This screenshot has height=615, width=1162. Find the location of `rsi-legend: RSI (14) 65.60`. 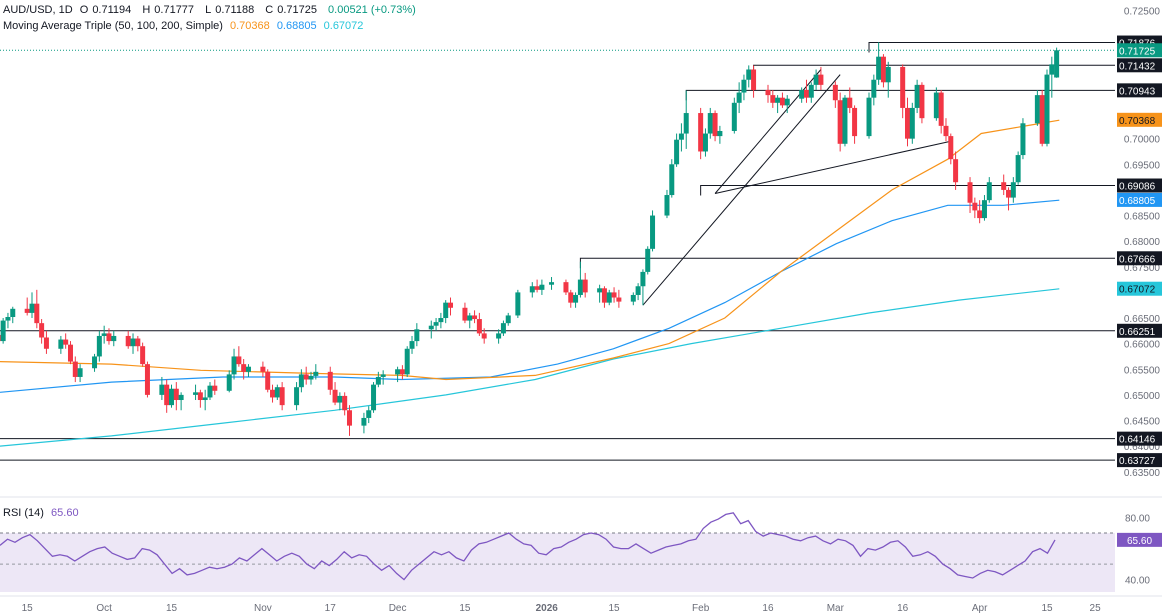

rsi-legend: RSI (14) 65.60 is located at coordinates (41, 513).